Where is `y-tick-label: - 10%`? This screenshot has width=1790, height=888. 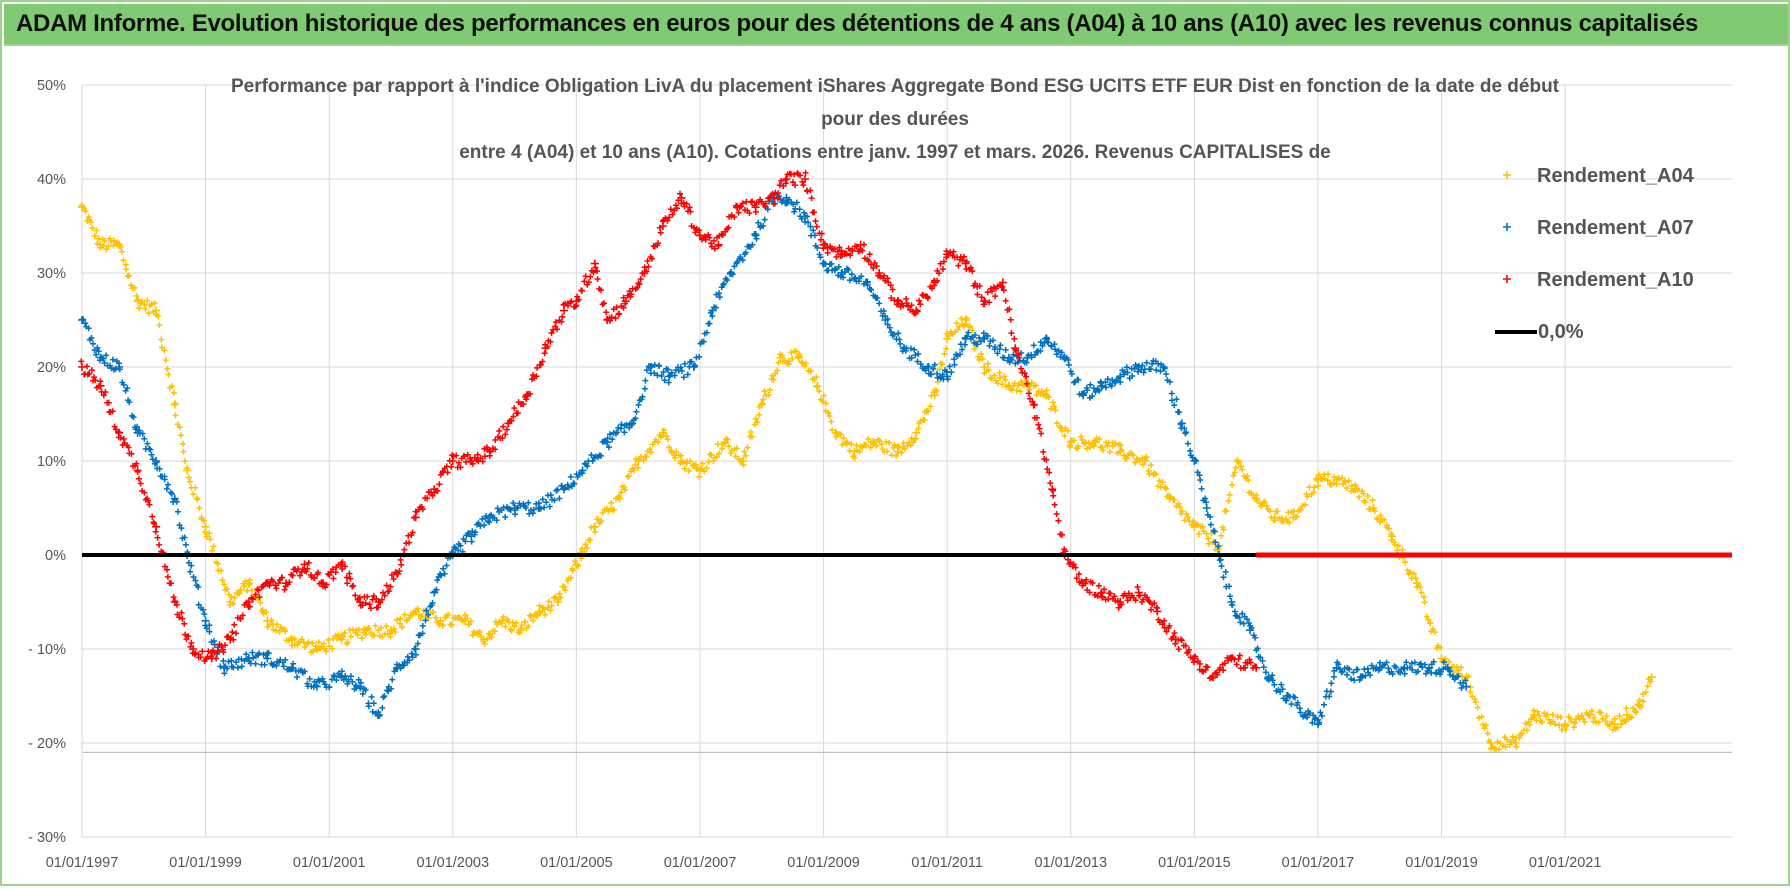 y-tick-label: - 10% is located at coordinates (47, 650).